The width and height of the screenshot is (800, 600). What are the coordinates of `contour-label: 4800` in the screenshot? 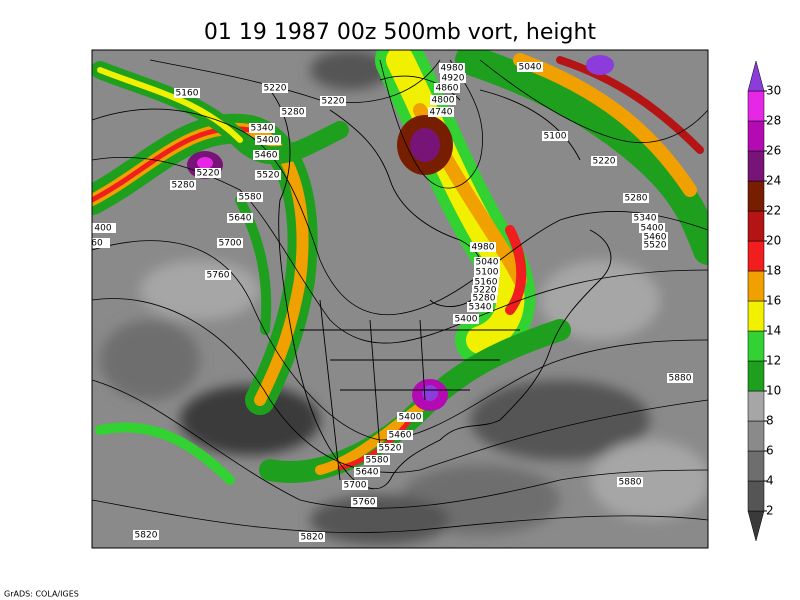 It's located at (443, 101).